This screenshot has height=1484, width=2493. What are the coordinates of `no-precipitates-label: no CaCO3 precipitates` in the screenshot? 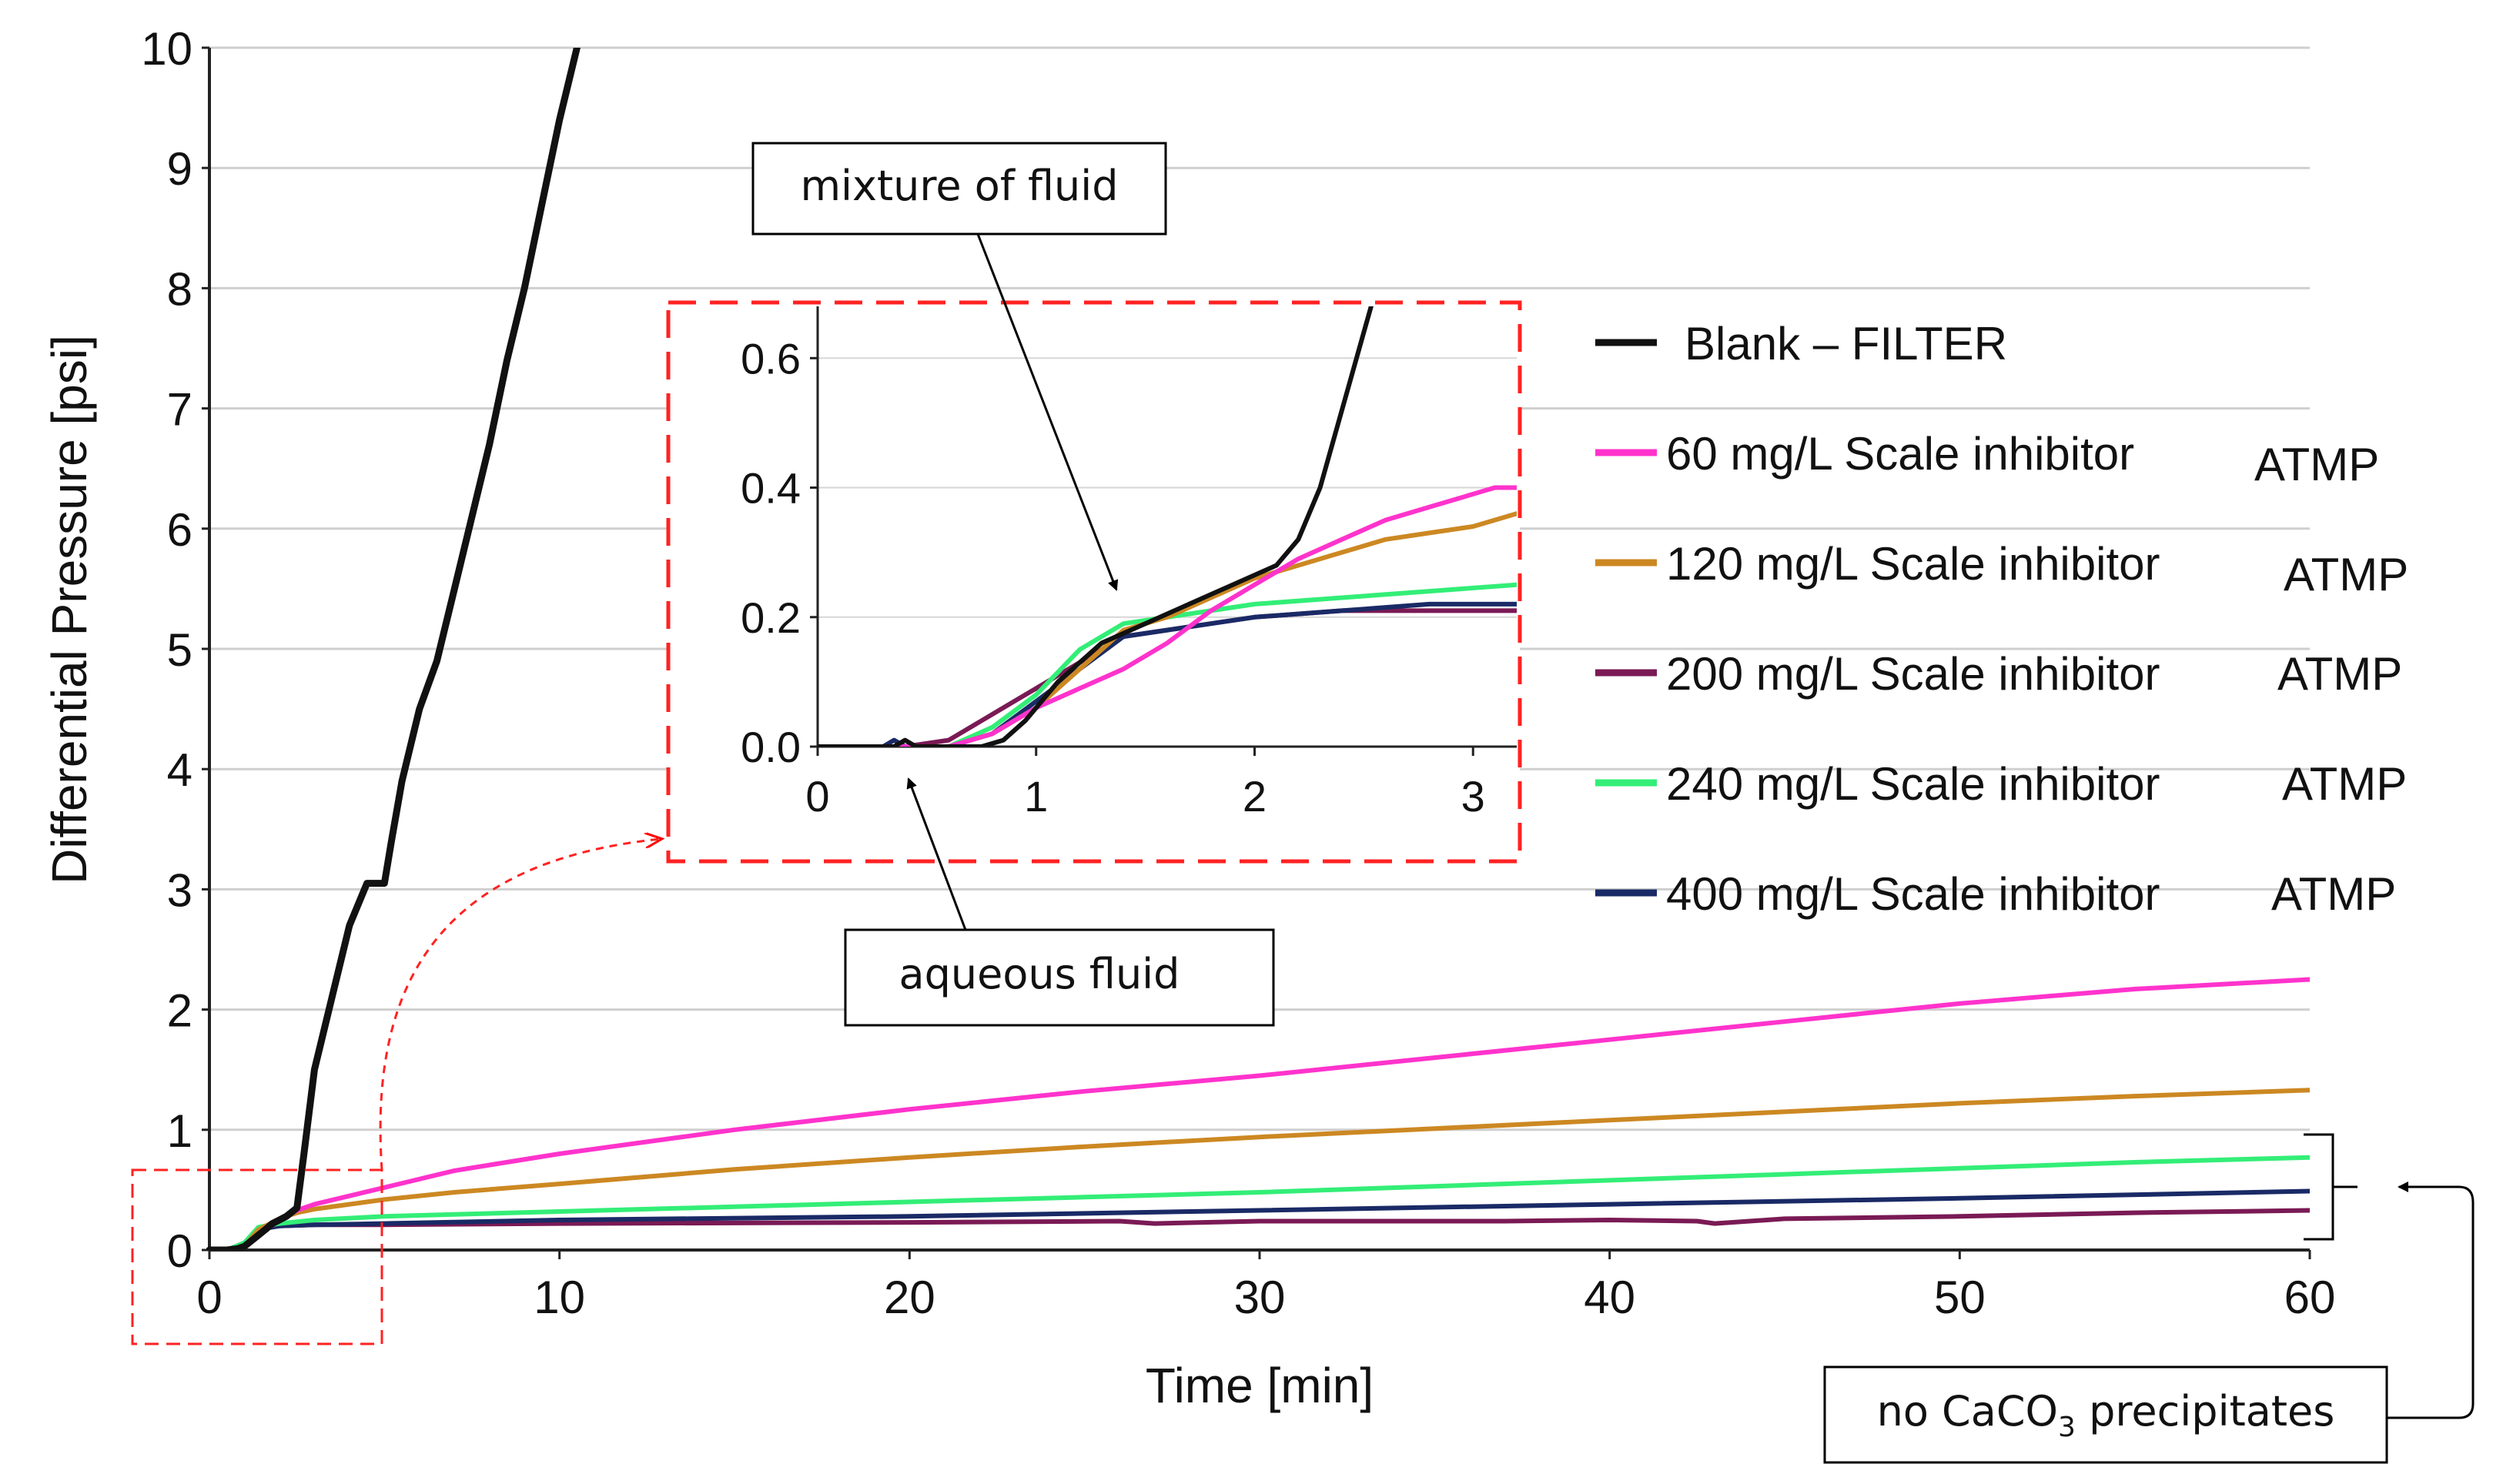 It's located at (2106, 1415).